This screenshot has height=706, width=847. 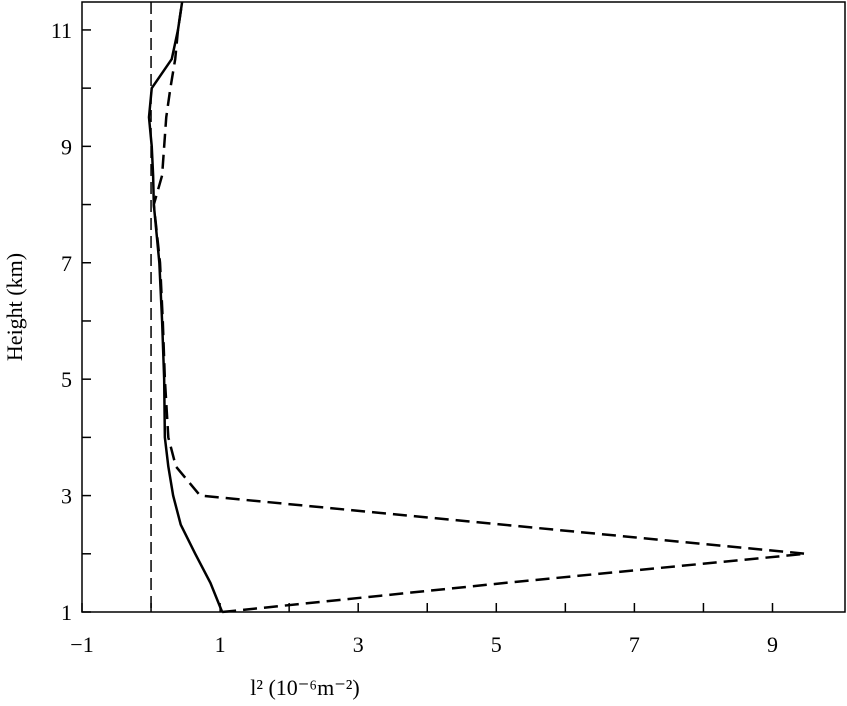 What do you see at coordinates (81, 644) in the screenshot?
I see `x-tick-label: −1` at bounding box center [81, 644].